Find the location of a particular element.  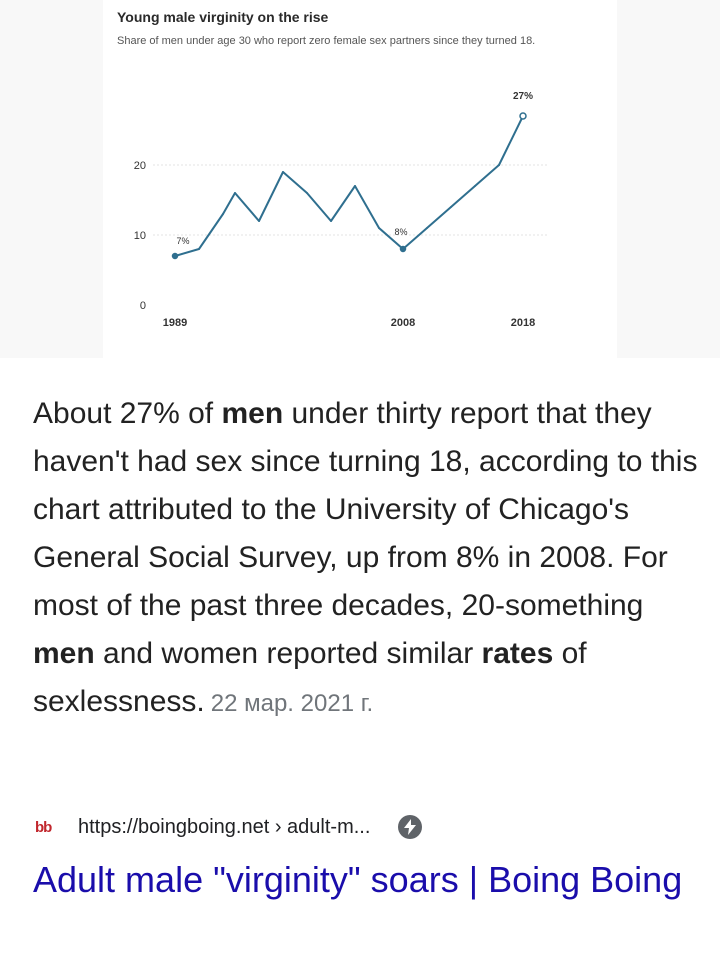

chart-title: Young male virginity on the rise is located at coordinates (223, 17).